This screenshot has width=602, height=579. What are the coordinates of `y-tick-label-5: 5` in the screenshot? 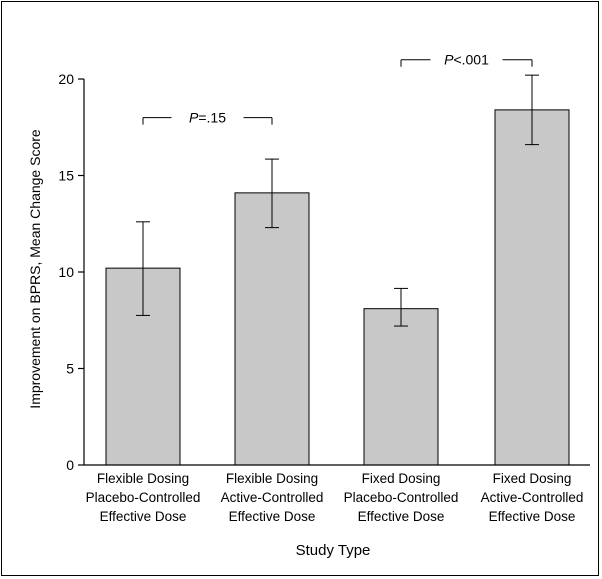 It's located at (70, 369).